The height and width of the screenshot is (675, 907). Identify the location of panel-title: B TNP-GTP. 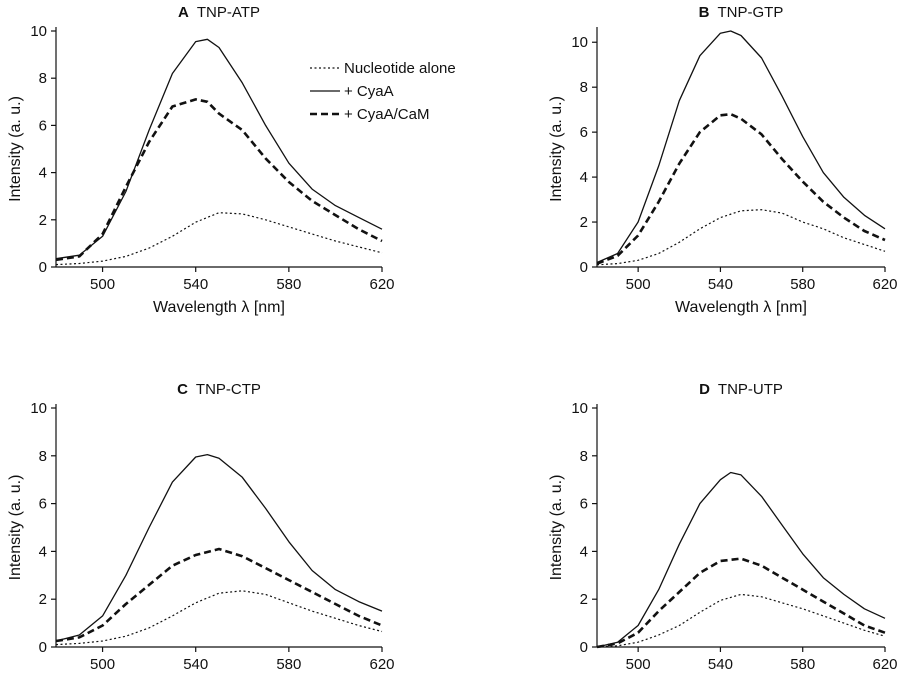
(741, 12).